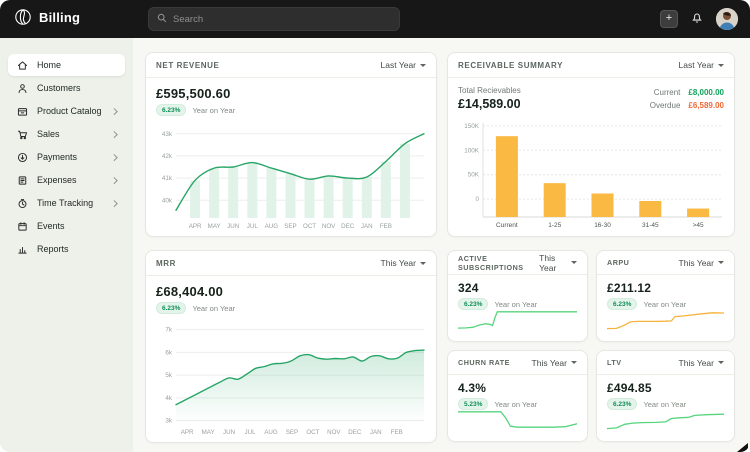  What do you see at coordinates (169, 398) in the screenshot?
I see `svg-text: 4k` at bounding box center [169, 398].